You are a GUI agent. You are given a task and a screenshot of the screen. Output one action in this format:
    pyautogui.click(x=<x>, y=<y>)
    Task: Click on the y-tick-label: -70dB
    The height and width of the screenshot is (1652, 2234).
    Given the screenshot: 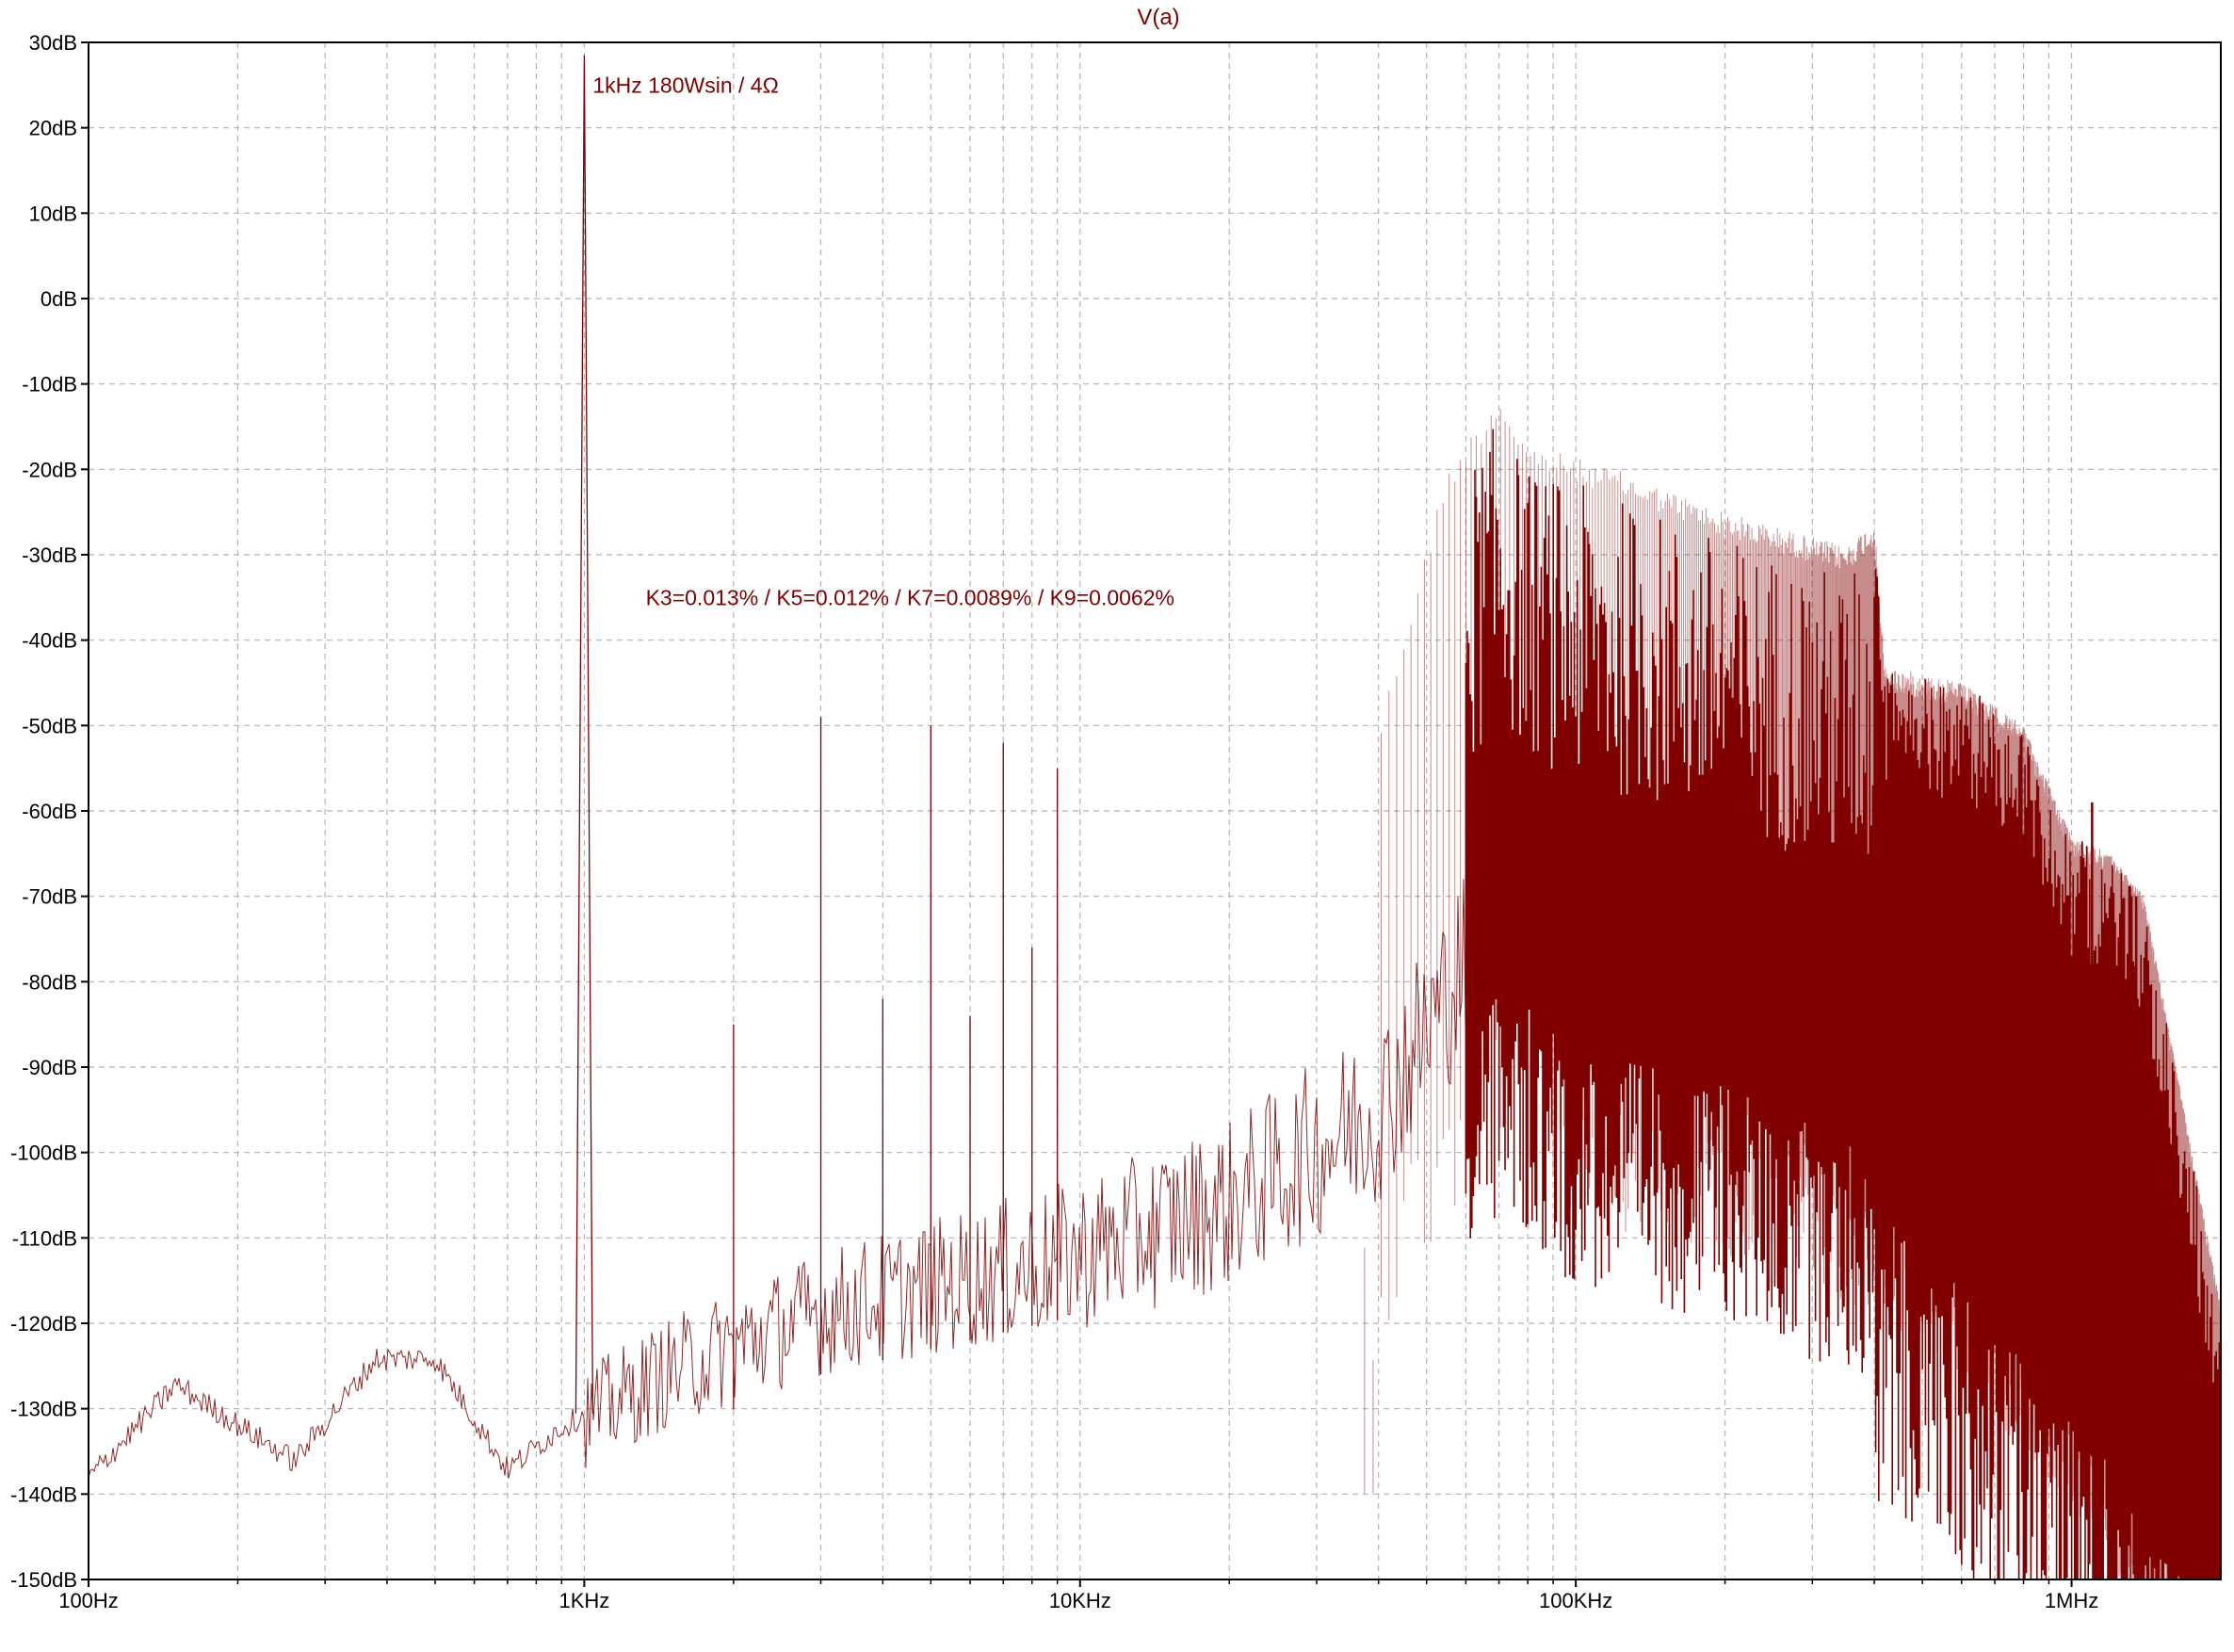 What is the action you would take?
    pyautogui.click(x=49, y=897)
    